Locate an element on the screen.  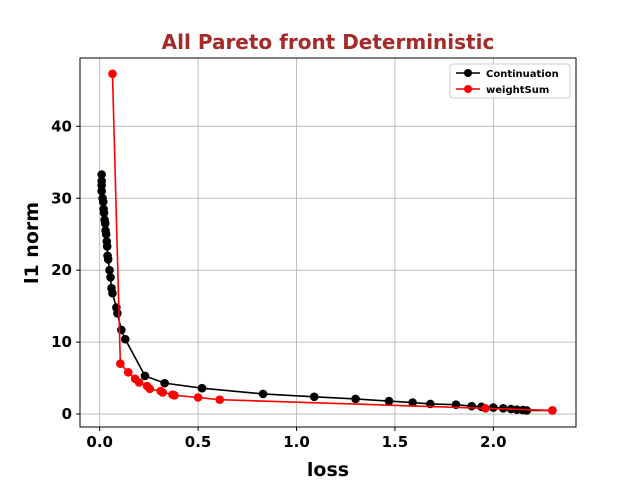
x-ticks: 0.0 0.5 1.0 1.5 2.0 is located at coordinates (296, 439).